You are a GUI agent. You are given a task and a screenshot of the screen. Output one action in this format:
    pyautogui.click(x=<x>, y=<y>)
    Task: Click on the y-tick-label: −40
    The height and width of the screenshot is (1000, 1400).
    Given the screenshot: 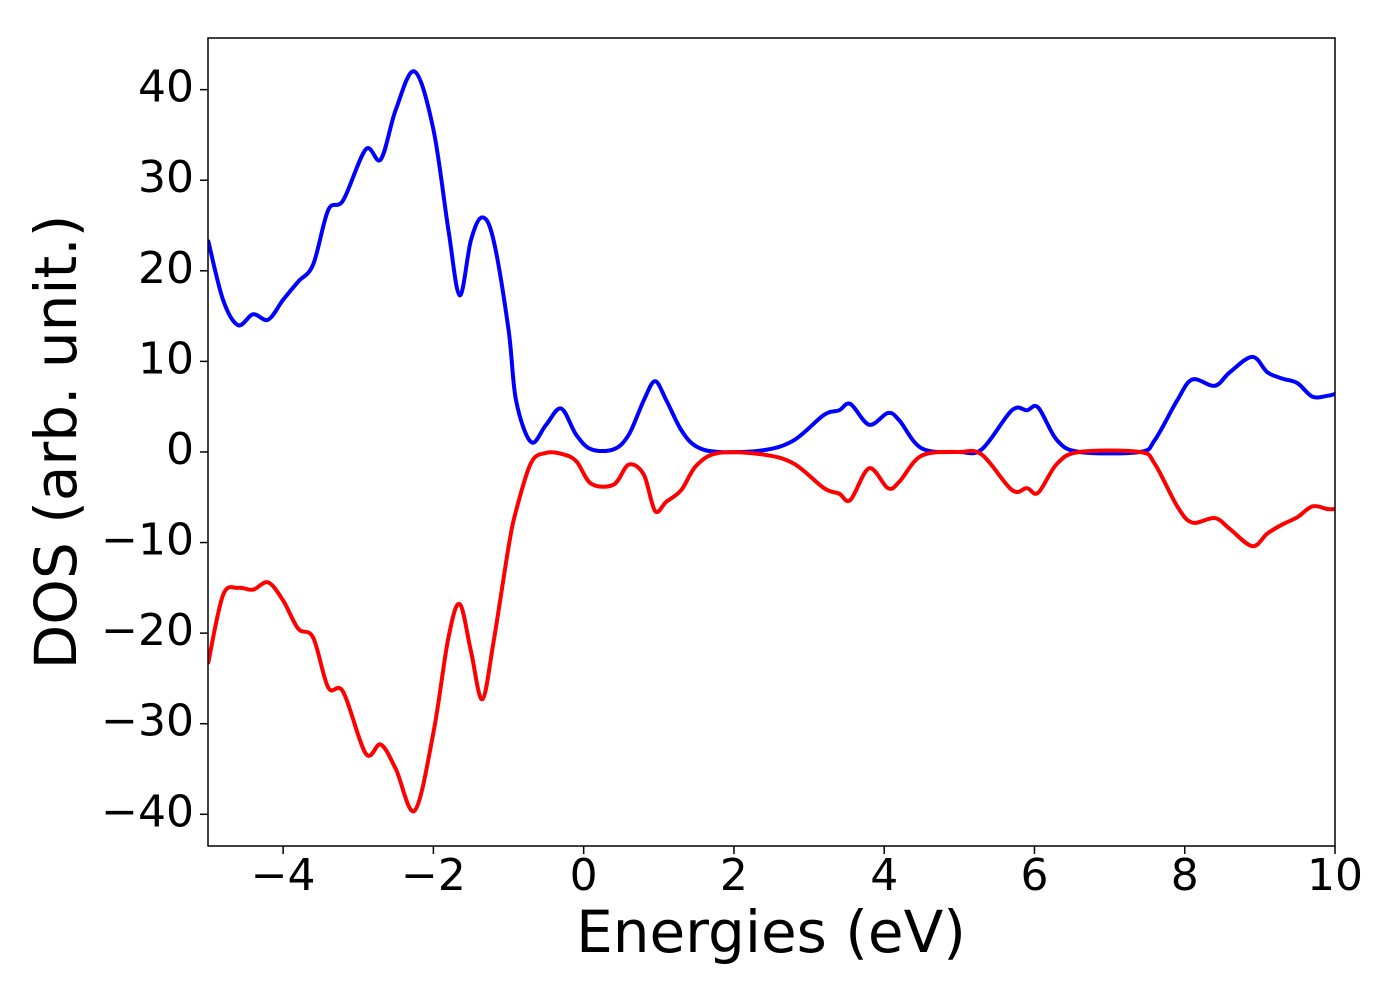 What is the action you would take?
    pyautogui.click(x=147, y=811)
    